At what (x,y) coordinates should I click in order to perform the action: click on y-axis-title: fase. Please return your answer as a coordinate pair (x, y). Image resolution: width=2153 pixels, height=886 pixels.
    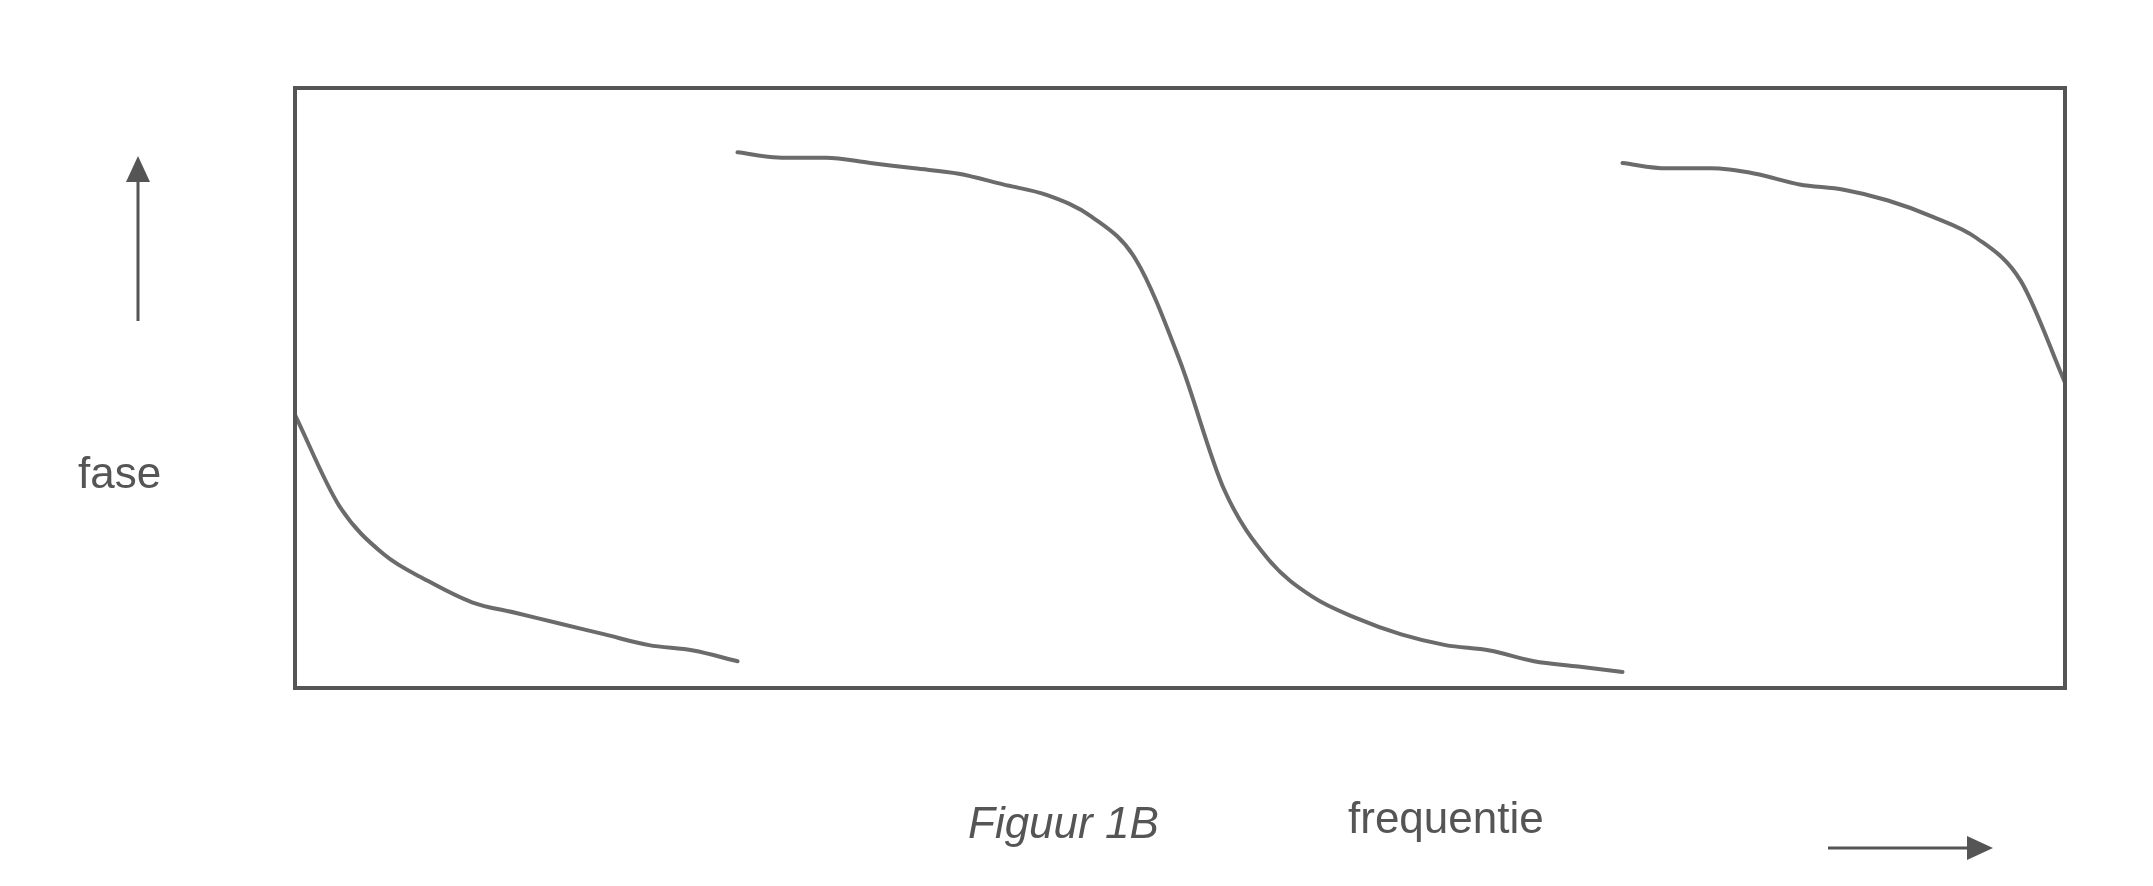
    Looking at the image, I should click on (120, 473).